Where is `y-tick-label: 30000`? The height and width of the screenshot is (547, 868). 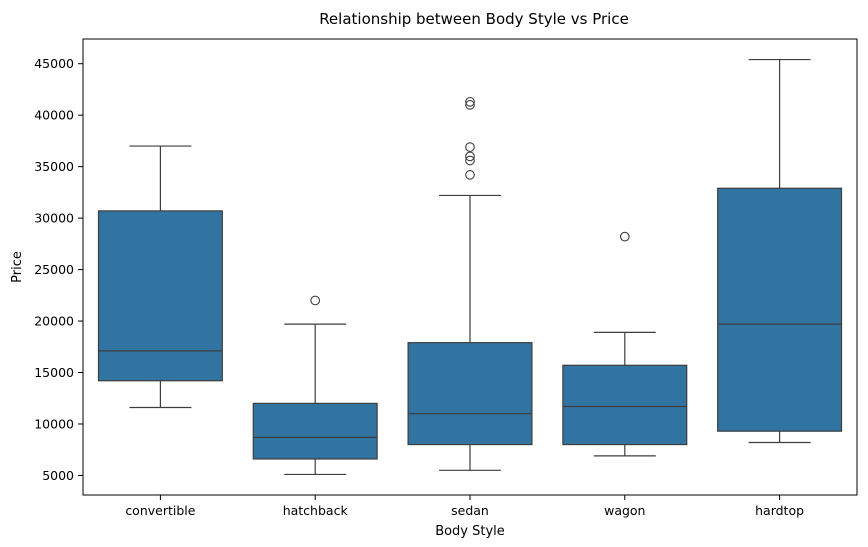 y-tick-label: 30000 is located at coordinates (54, 218).